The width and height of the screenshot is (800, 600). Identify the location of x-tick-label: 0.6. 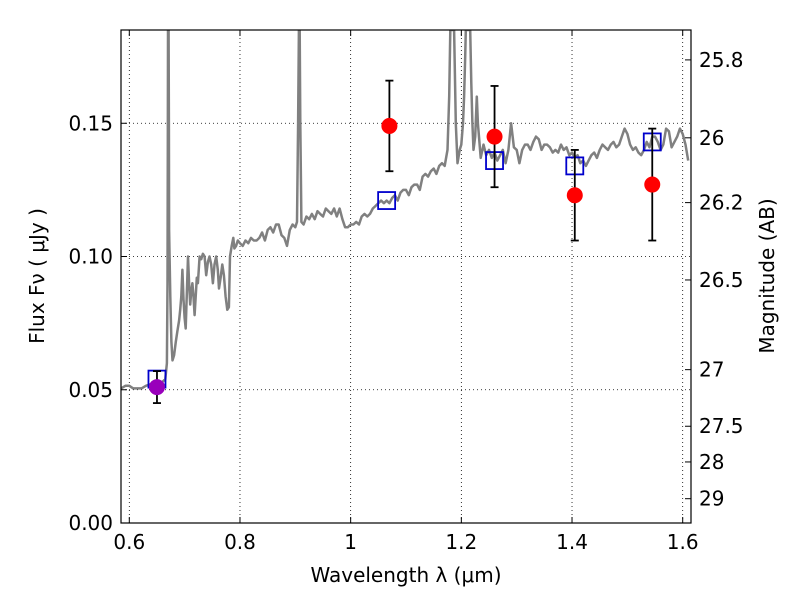
(129, 542).